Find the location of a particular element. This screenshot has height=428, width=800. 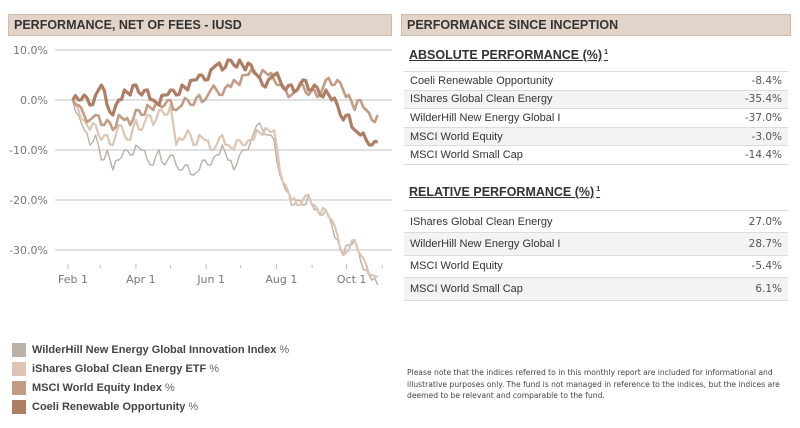

table-row: MSCI World Small Cap 6.1% is located at coordinates (596, 289).